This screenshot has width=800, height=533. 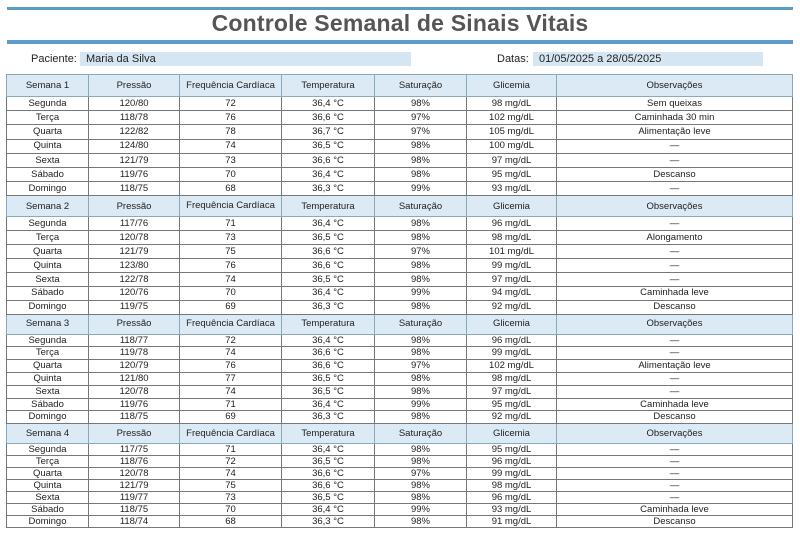 I want to click on table-row: Quarta 121/79 75 36,6 °C 97% 101 mg/dL —, so click(x=399, y=251).